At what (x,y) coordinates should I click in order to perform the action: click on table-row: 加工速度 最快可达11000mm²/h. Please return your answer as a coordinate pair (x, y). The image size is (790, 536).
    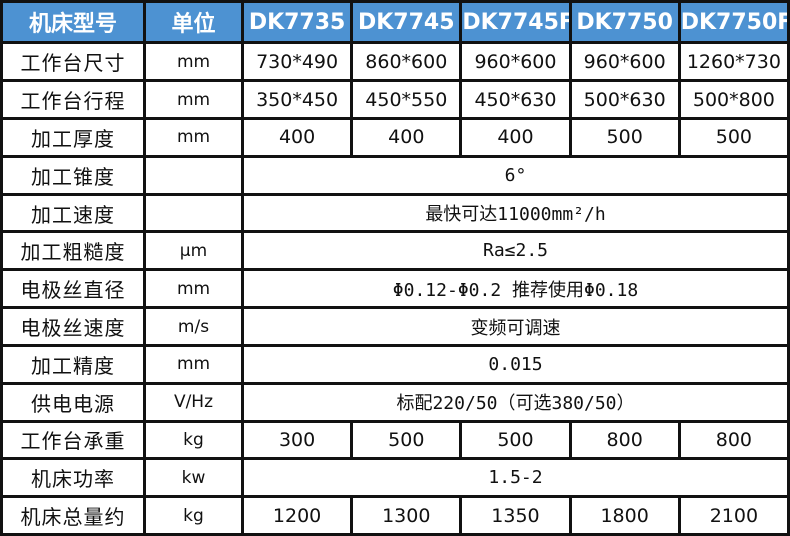
    Looking at the image, I should click on (395, 213).